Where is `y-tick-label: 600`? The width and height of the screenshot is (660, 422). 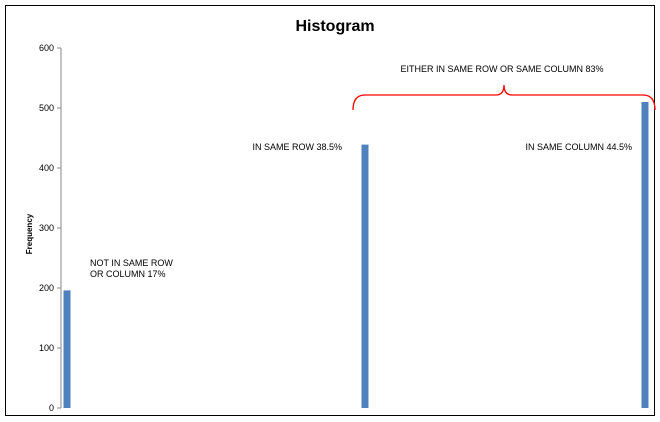 y-tick-label: 600 is located at coordinates (46, 48).